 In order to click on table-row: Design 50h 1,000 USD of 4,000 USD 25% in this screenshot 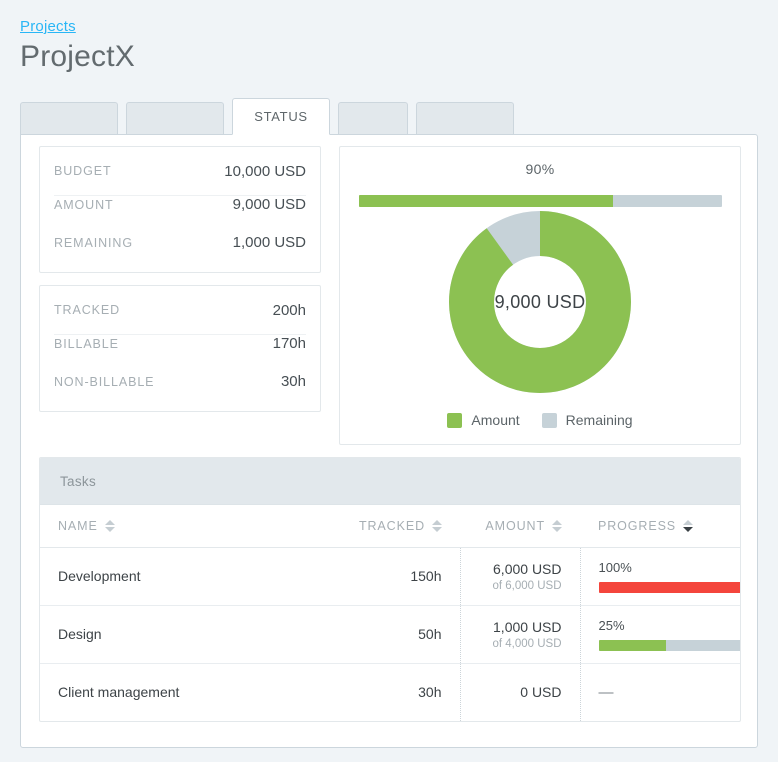, I will do `click(390, 634)`.